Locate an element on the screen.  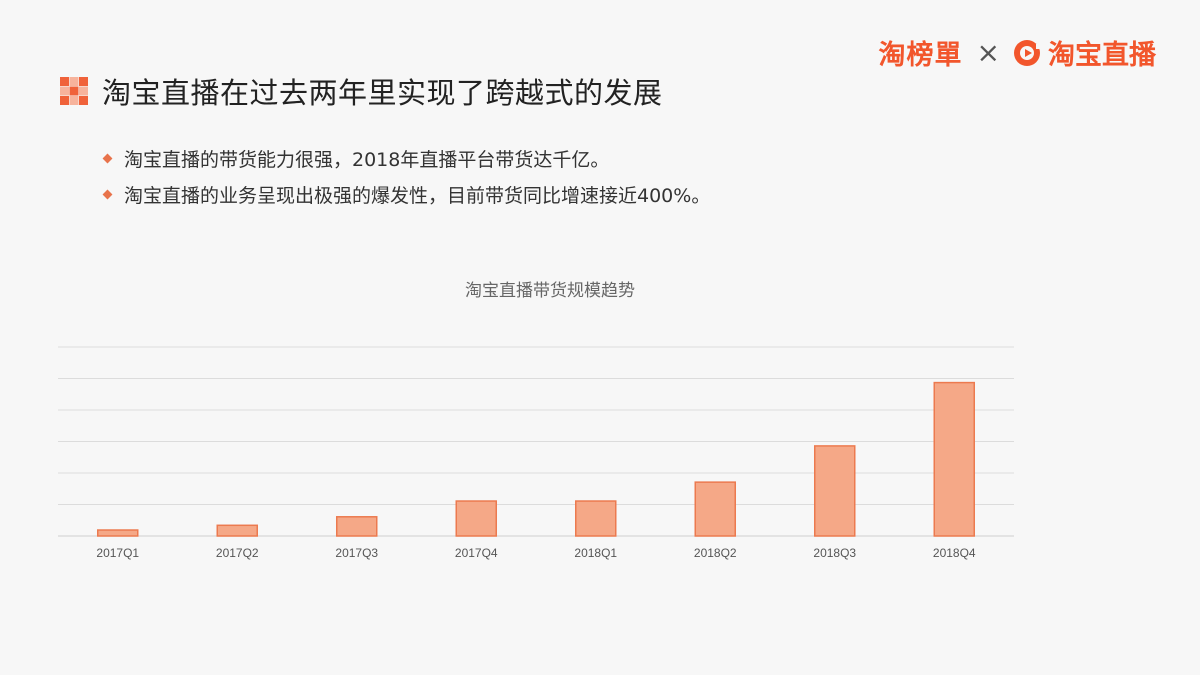
bar-2018Q4 is located at coordinates (954, 459).